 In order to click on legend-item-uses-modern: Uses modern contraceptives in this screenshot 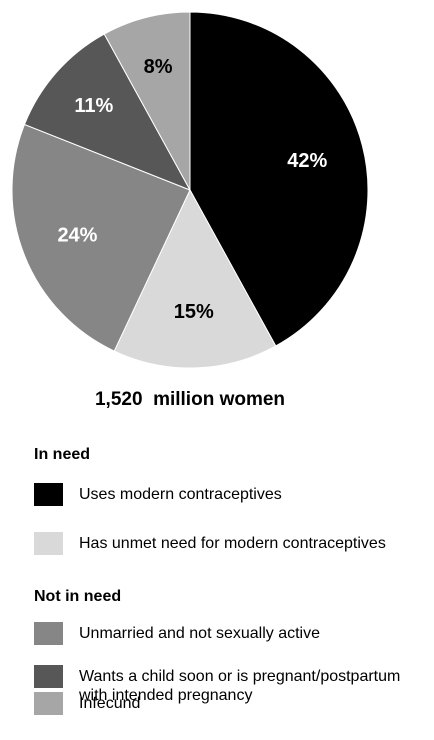, I will do `click(226, 494)`.